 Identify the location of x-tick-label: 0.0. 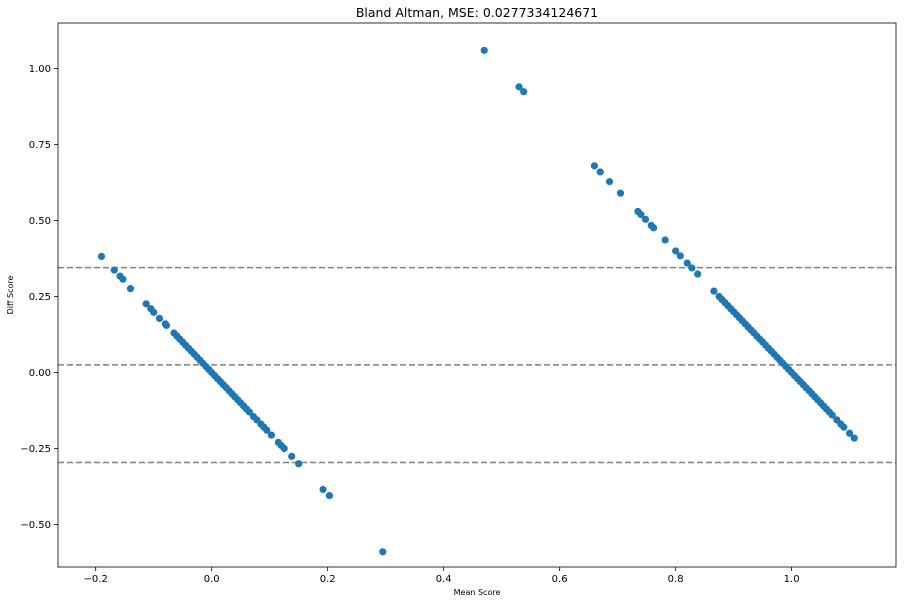
(212, 579).